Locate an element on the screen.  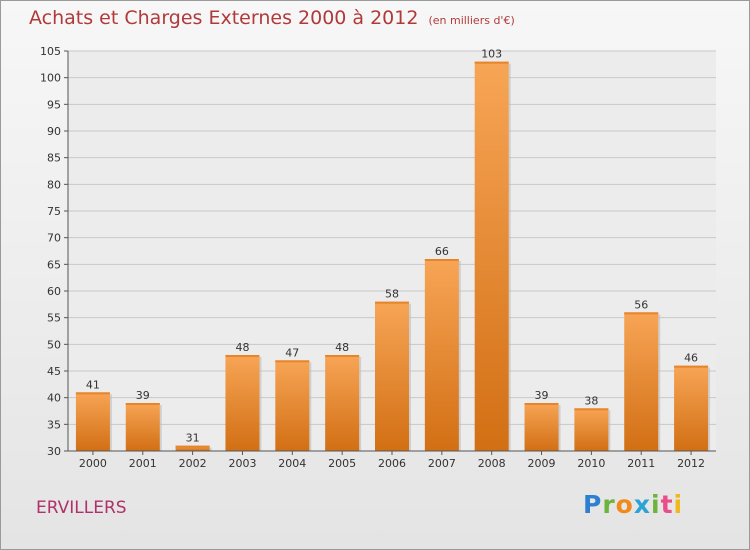
y-tick-label: 60 is located at coordinates (54, 291).